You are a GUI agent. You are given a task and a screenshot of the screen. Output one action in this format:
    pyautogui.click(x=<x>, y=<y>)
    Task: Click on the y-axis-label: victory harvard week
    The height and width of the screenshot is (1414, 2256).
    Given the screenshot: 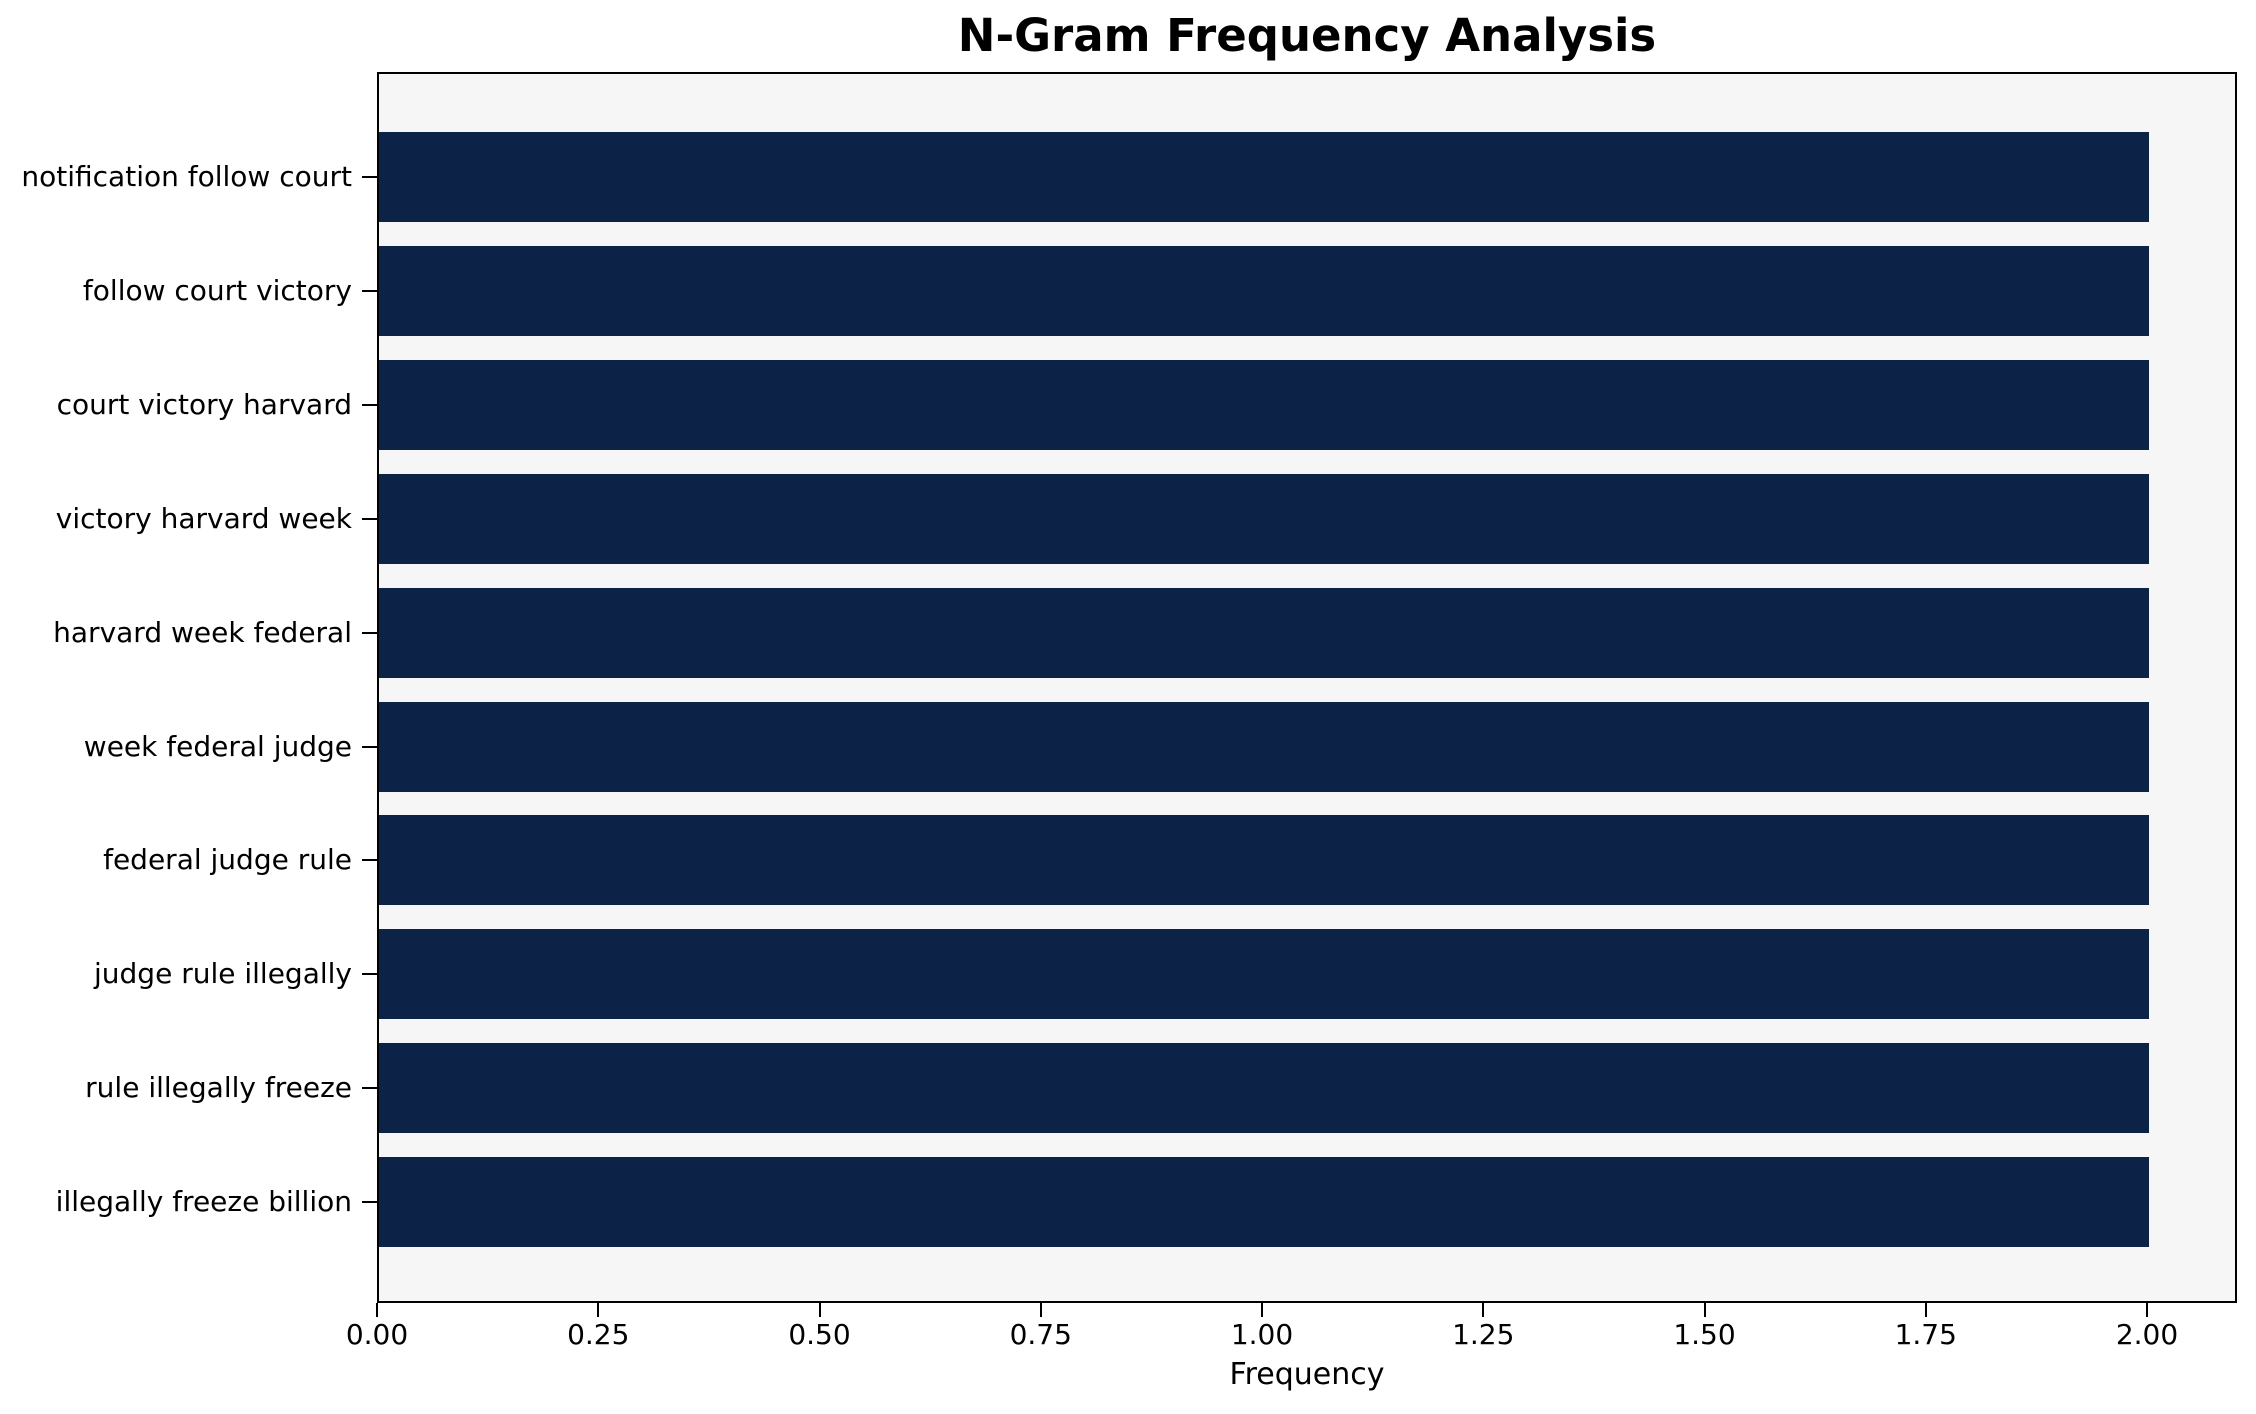 What is the action you would take?
    pyautogui.click(x=203, y=518)
    